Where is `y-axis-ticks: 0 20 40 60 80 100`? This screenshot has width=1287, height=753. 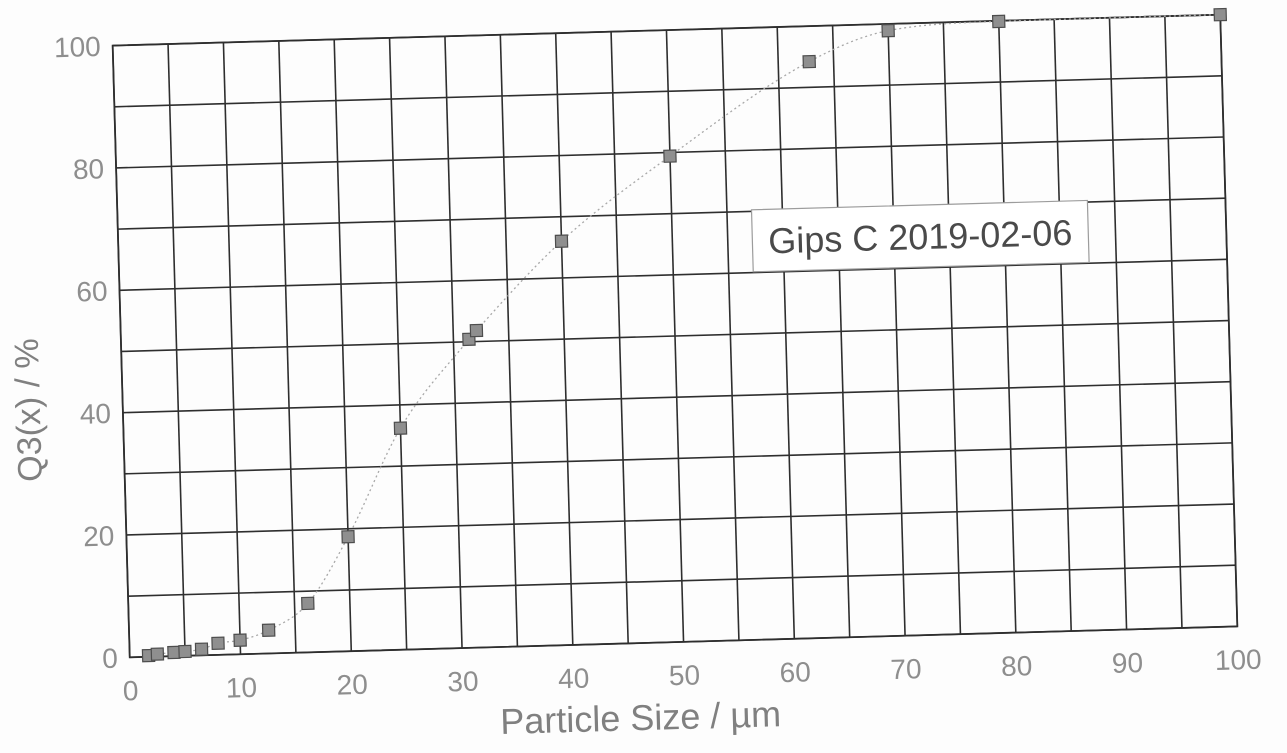 y-axis-ticks: 0 20 40 60 80 100 is located at coordinates (86, 352).